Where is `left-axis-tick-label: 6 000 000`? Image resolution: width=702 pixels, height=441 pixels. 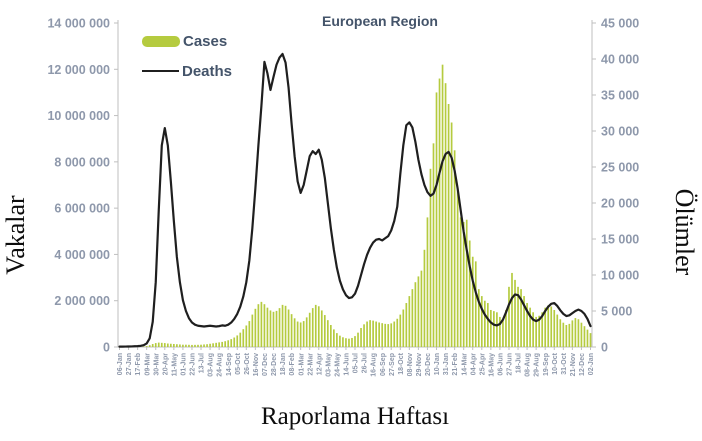
left-axis-tick-label: 6 000 000 is located at coordinates (82, 209).